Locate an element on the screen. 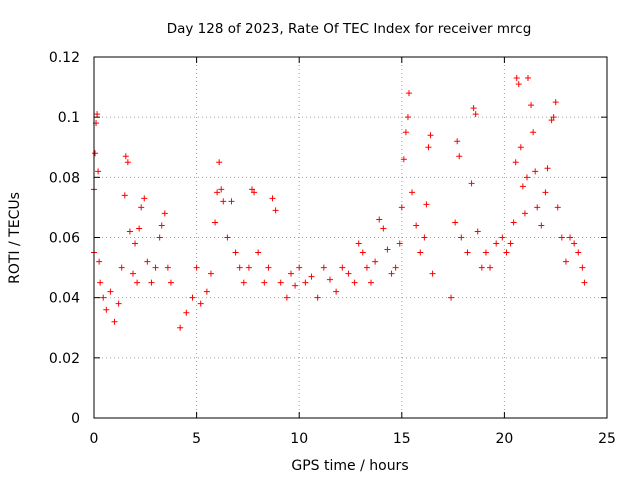  x-tick-label: 20 is located at coordinates (504, 439).